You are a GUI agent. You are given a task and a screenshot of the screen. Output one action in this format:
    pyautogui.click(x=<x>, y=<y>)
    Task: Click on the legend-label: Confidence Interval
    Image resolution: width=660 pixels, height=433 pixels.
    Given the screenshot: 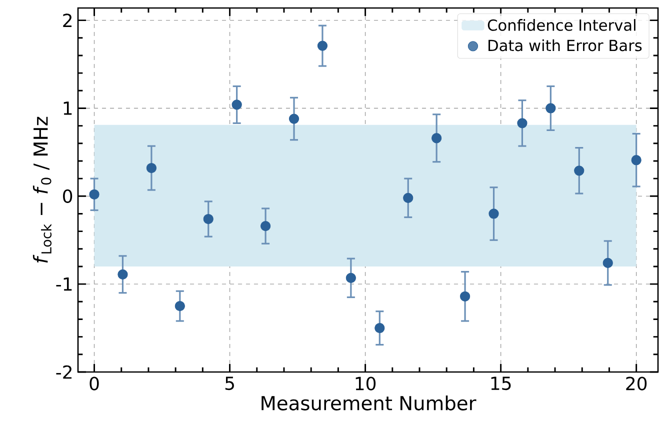 What is the action you would take?
    pyautogui.click(x=562, y=25)
    